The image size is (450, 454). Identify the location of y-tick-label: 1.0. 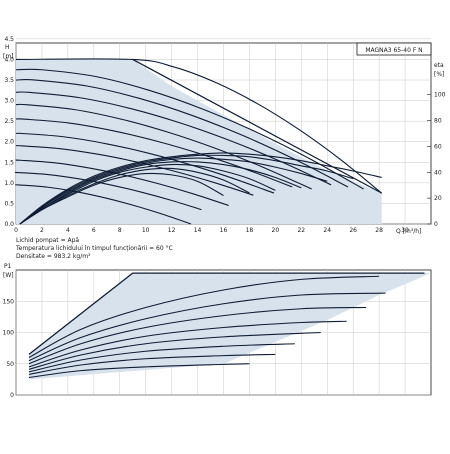
(9, 183).